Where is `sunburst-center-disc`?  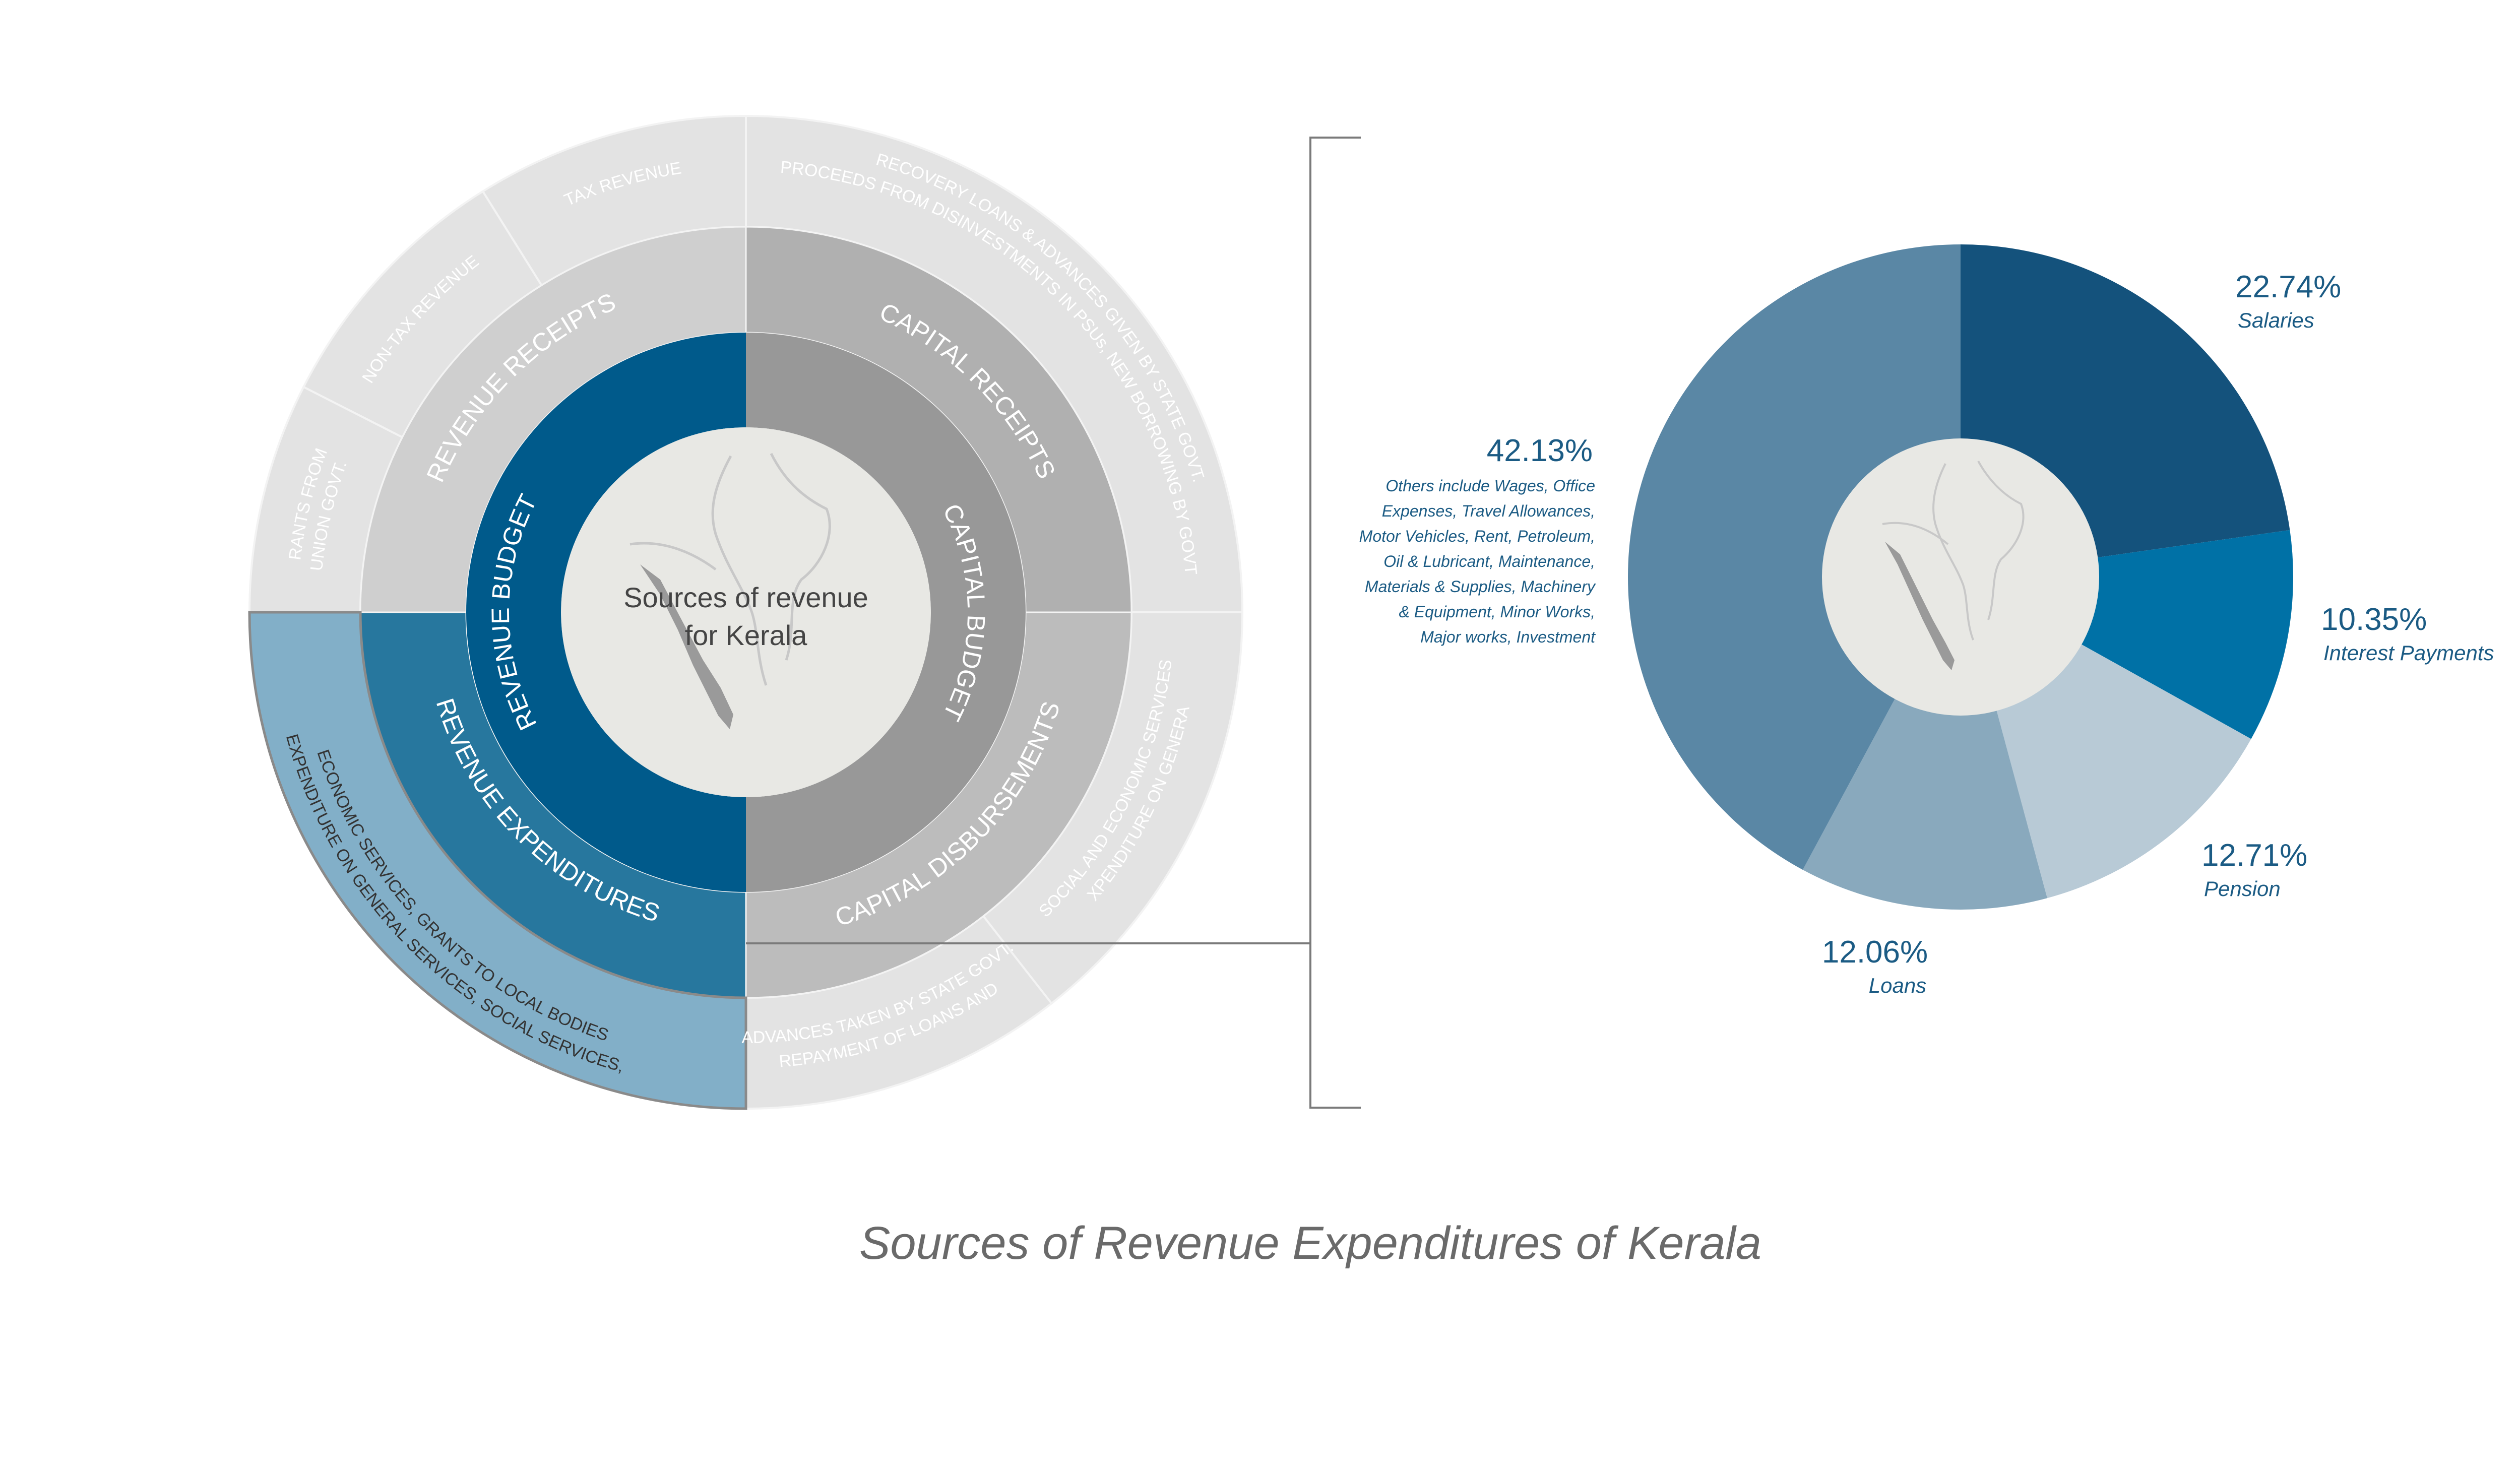
sunburst-center-disc is located at coordinates (746, 612).